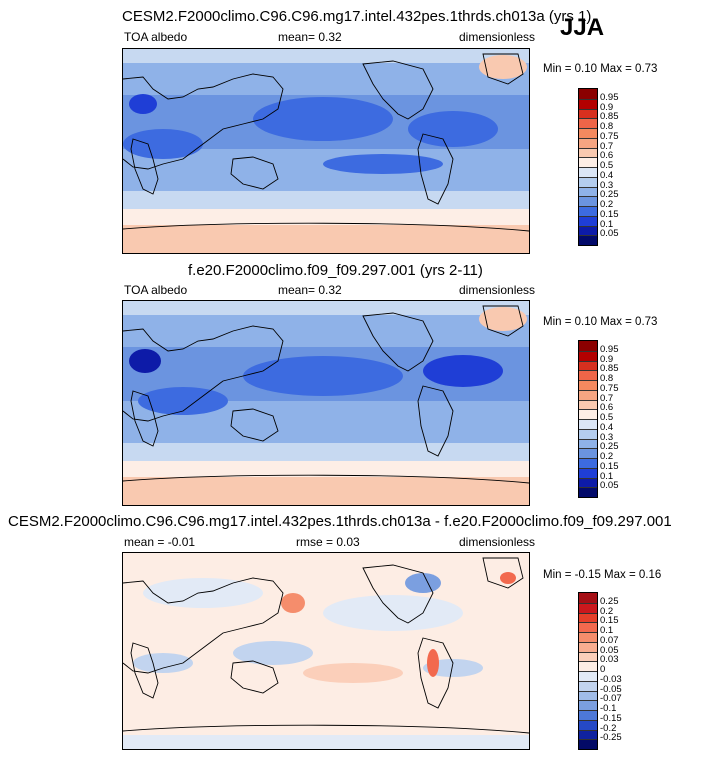 This screenshot has width=707, height=762. I want to click on panel-3-map-svg, so click(326, 651).